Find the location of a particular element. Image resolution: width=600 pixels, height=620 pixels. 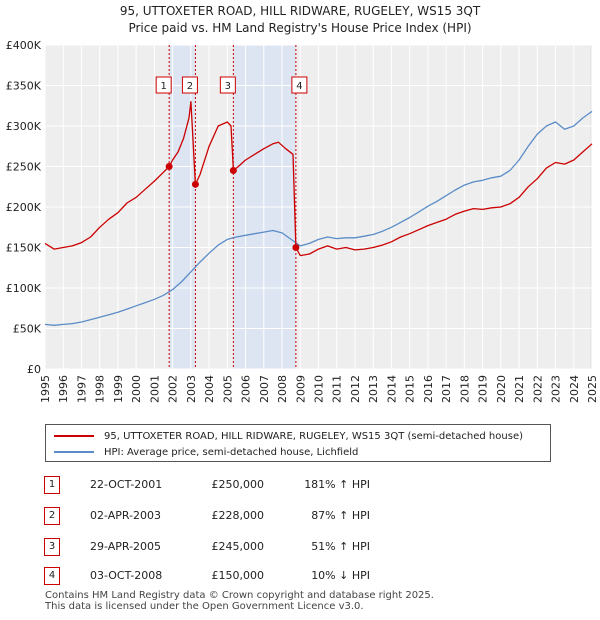

transaction-row: 2 02-APR-2003 £228,000 87% ↑ HPI is located at coordinates (244, 516).